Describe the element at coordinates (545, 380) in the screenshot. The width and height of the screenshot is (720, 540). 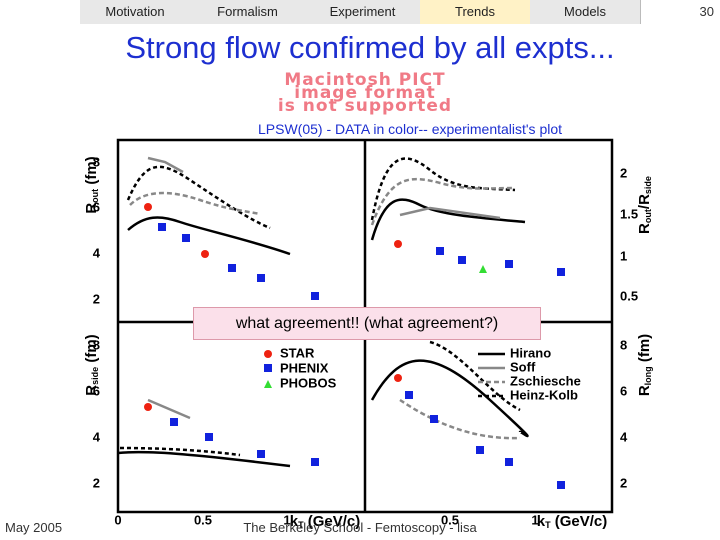
I see `legend-label: Zschiesche` at that location.